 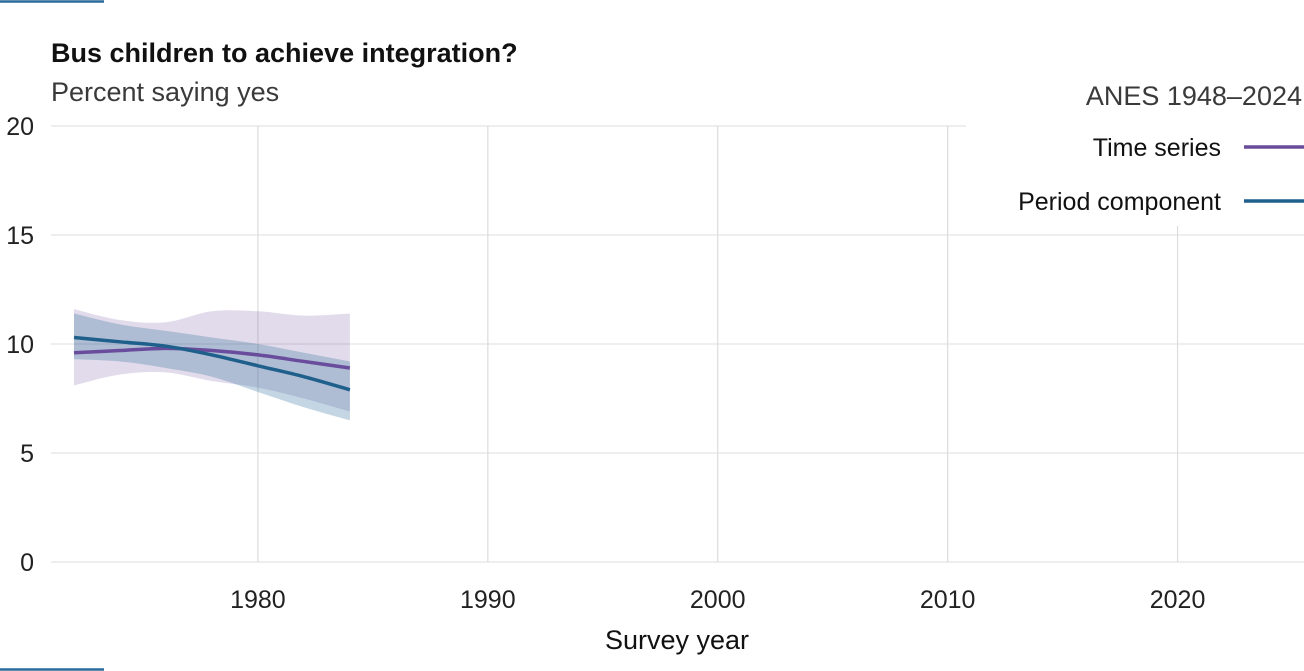 I want to click on y-tick-label: 0, so click(x=27, y=563).